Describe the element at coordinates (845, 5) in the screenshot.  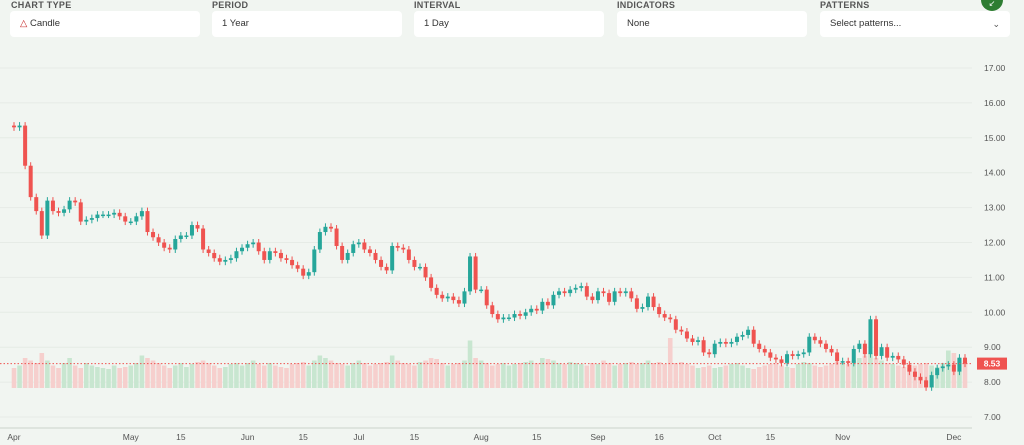
I see `patterns-label: PATTERNS` at that location.